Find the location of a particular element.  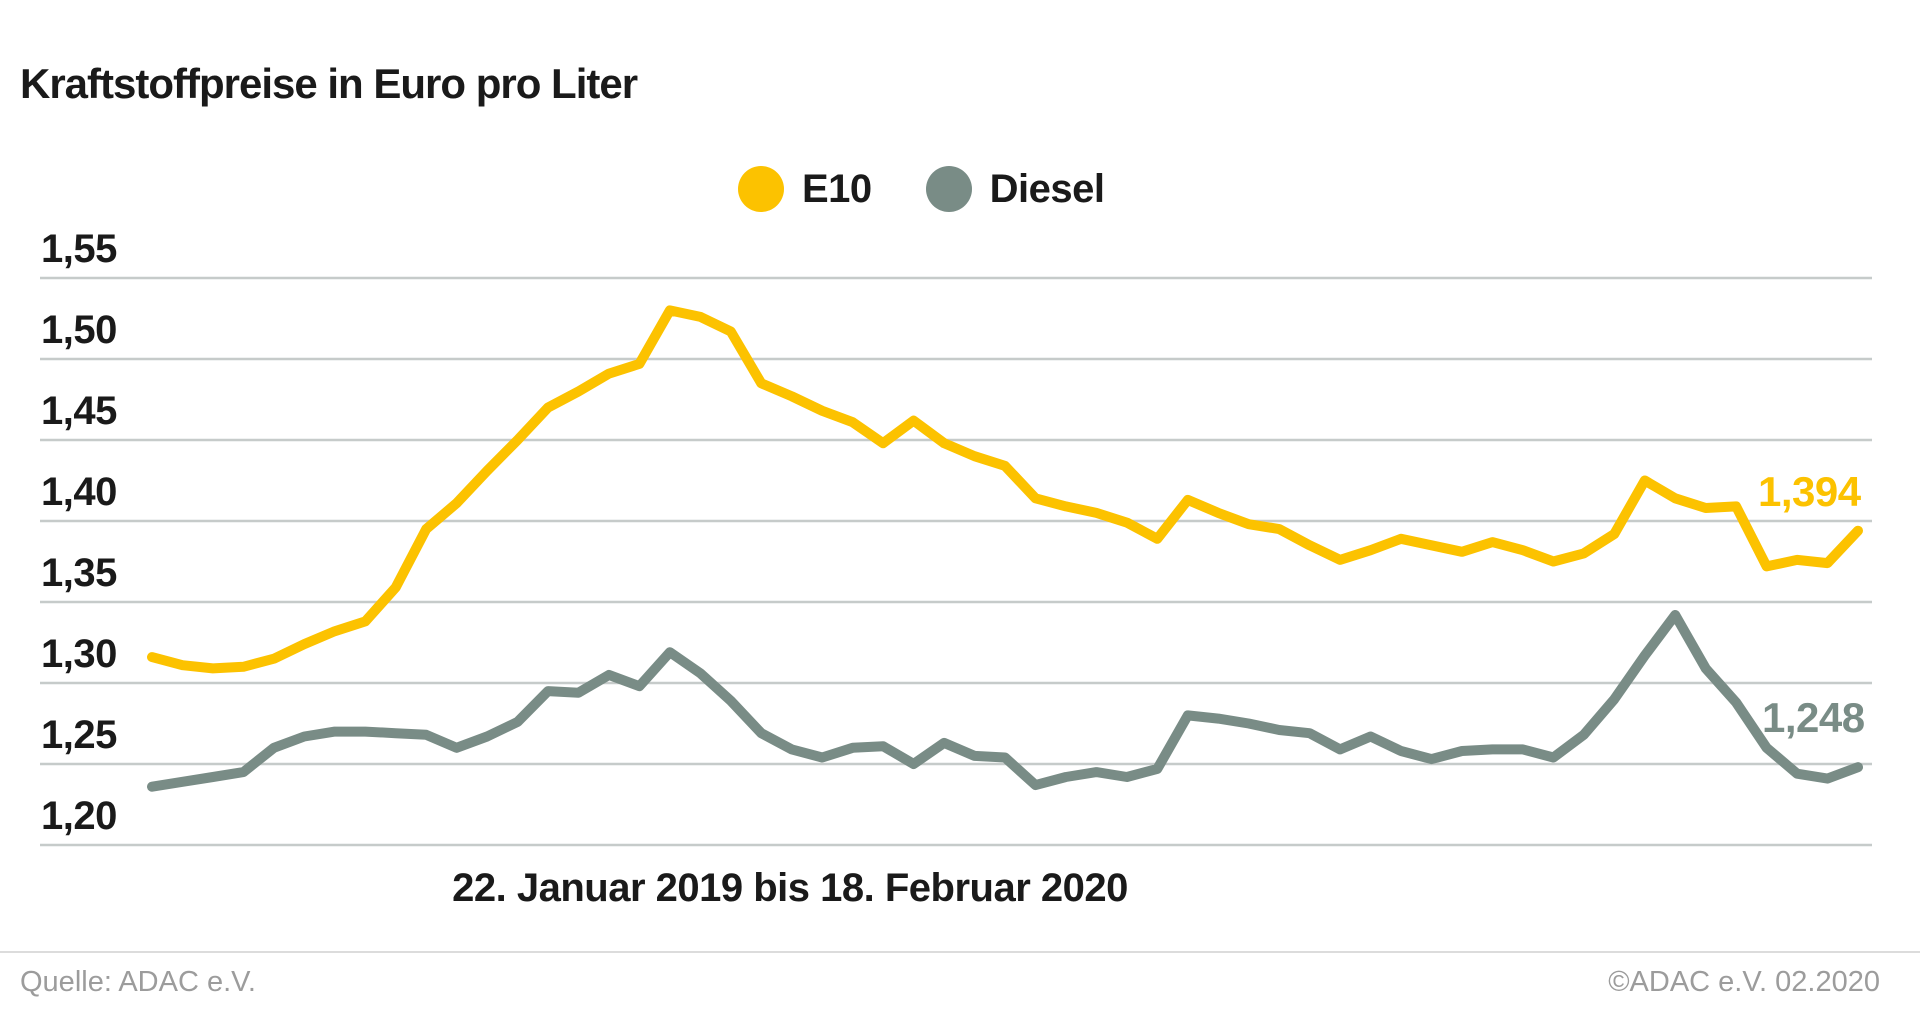

x-axis-caption: 22. Januar 2019 bis 18. Februar 2020 is located at coordinates (790, 888).